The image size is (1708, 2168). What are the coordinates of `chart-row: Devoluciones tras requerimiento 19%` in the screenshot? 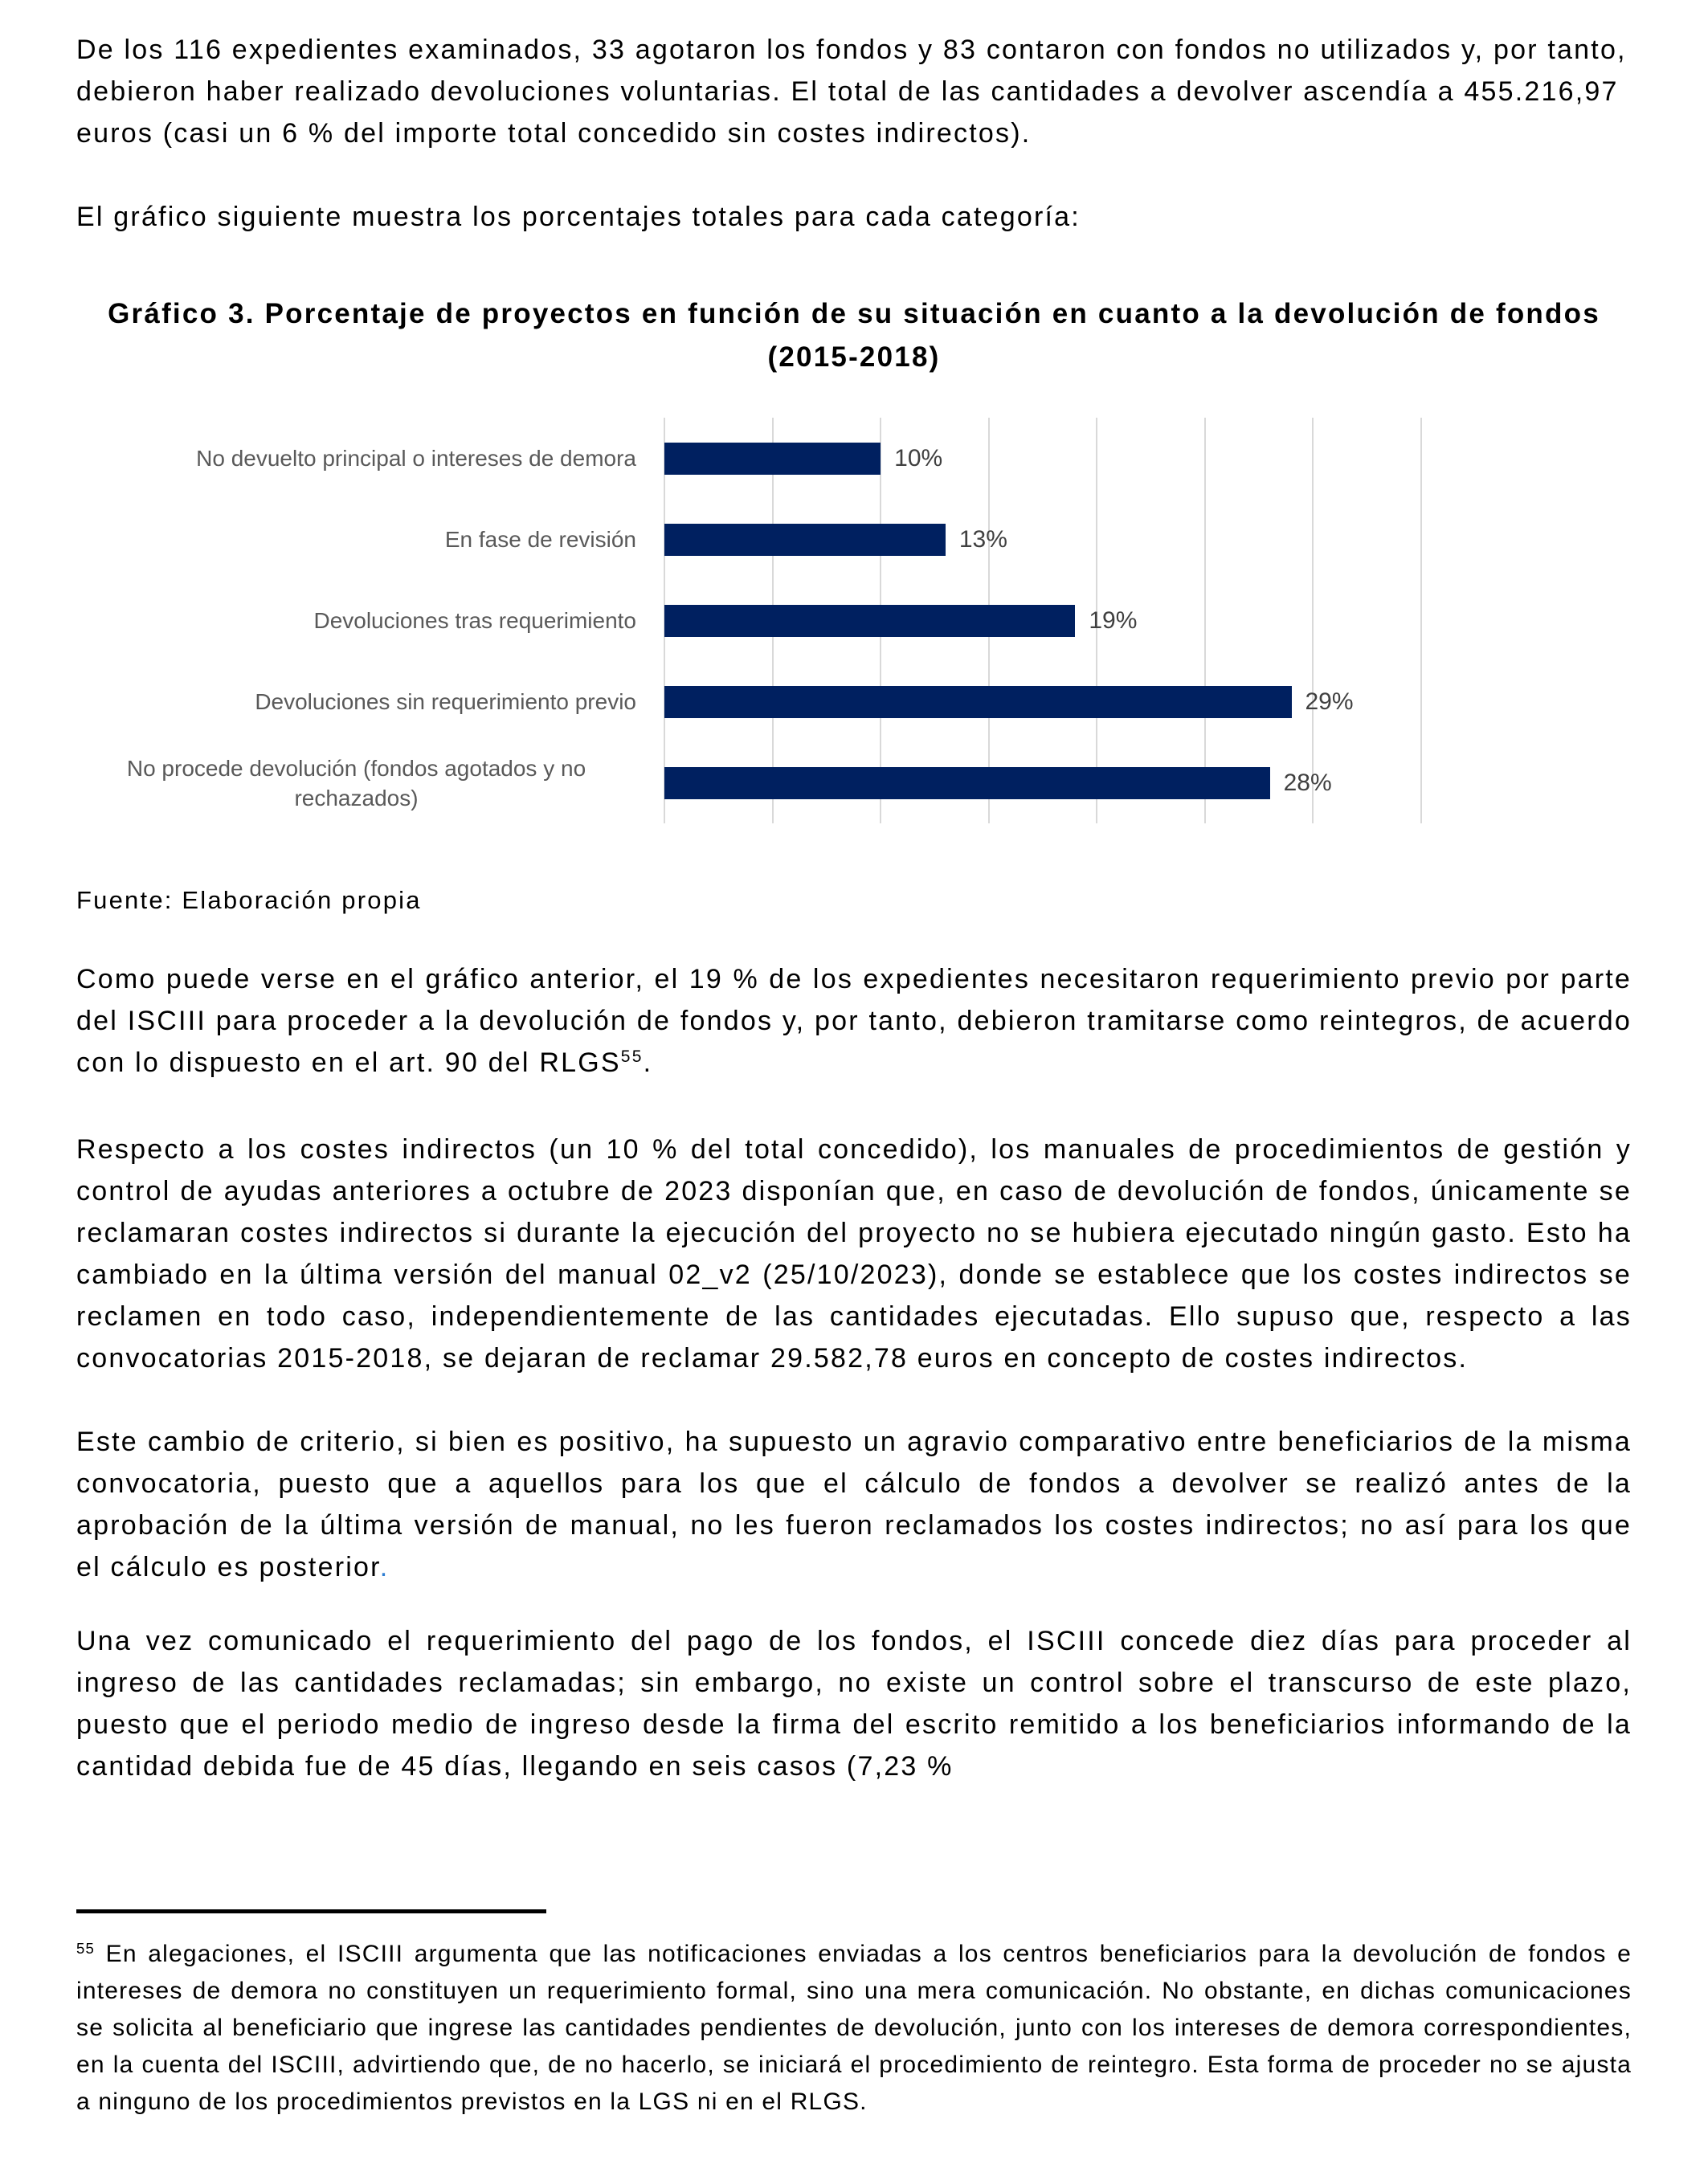 It's located at (854, 620).